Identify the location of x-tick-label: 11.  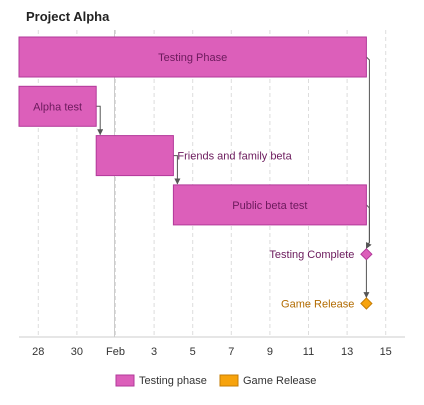
(308, 352).